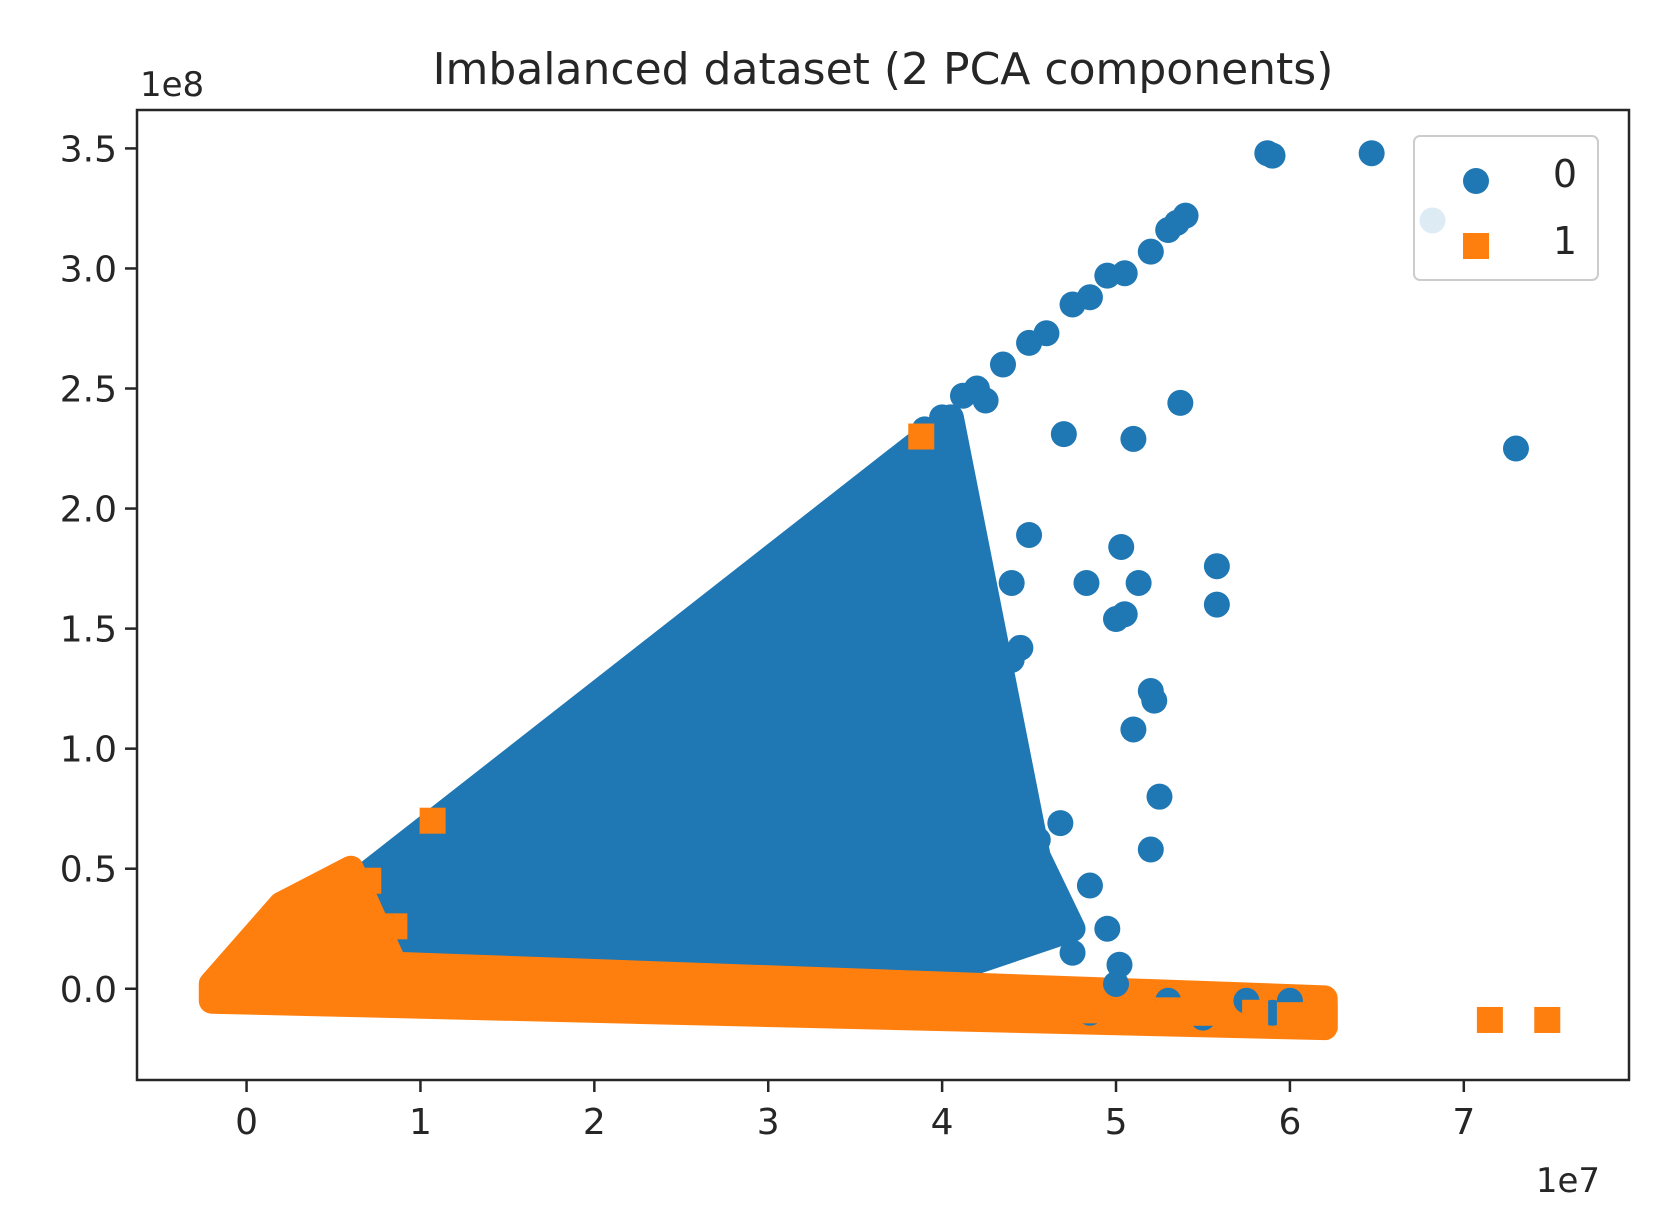 Image resolution: width=1659 pixels, height=1230 pixels. I want to click on y-tick-label: 2.5, so click(88, 390).